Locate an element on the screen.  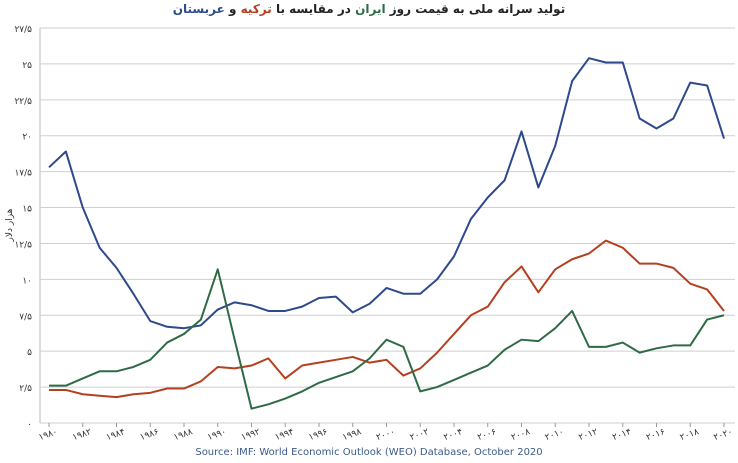
y-tick-label: ۰ is located at coordinates (29, 425).